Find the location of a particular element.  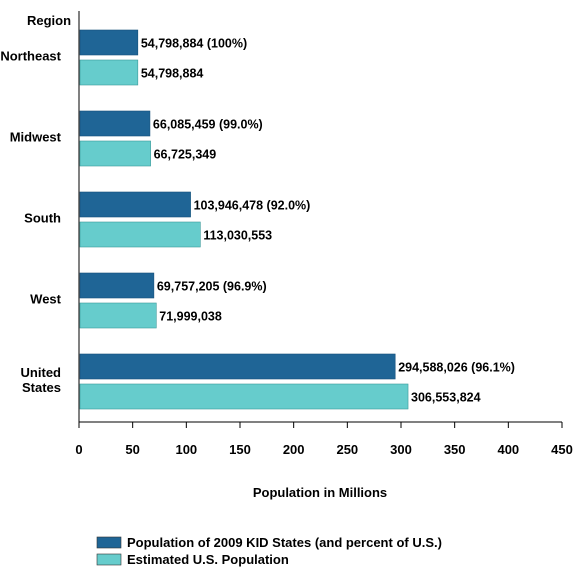

category-label: United States is located at coordinates (41, 380).